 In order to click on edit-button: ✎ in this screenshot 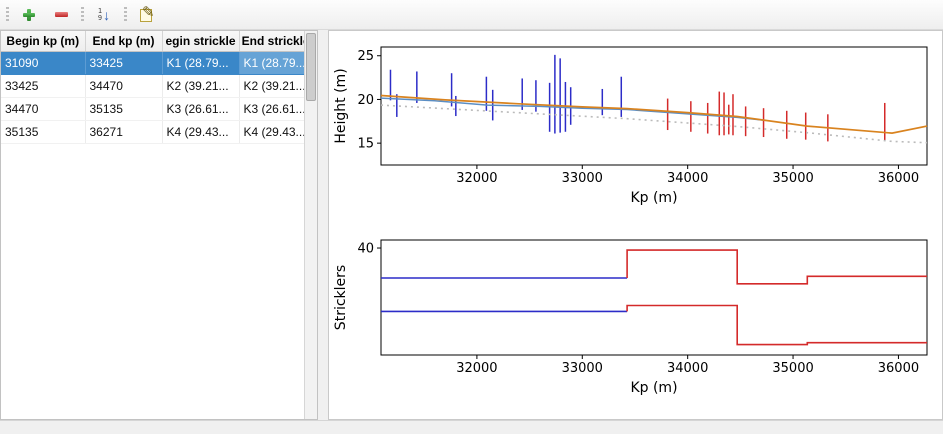, I will do `click(147, 15)`.